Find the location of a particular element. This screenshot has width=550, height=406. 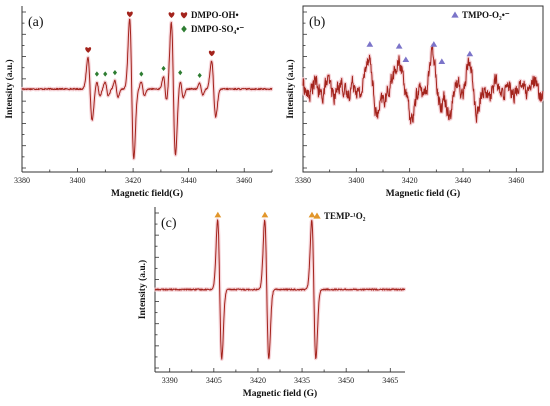

x-axis-title: Magnetic field(G) is located at coordinates (147, 193).